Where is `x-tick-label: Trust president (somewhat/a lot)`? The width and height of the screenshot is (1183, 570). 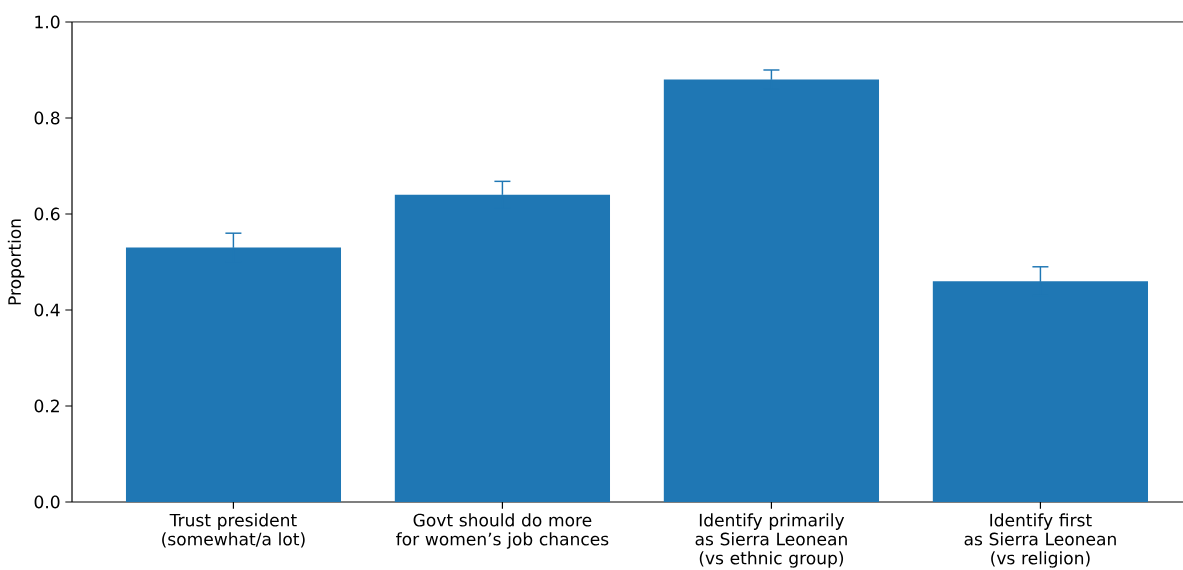
x-tick-label: Trust president (somewhat/a lot) is located at coordinates (233, 530).